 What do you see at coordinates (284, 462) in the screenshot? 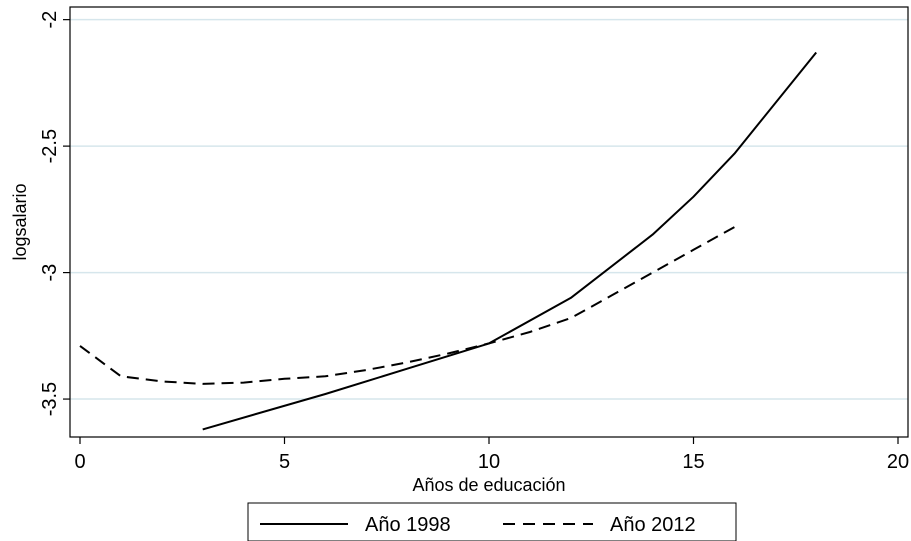
I see `x-tick-label: 5` at bounding box center [284, 462].